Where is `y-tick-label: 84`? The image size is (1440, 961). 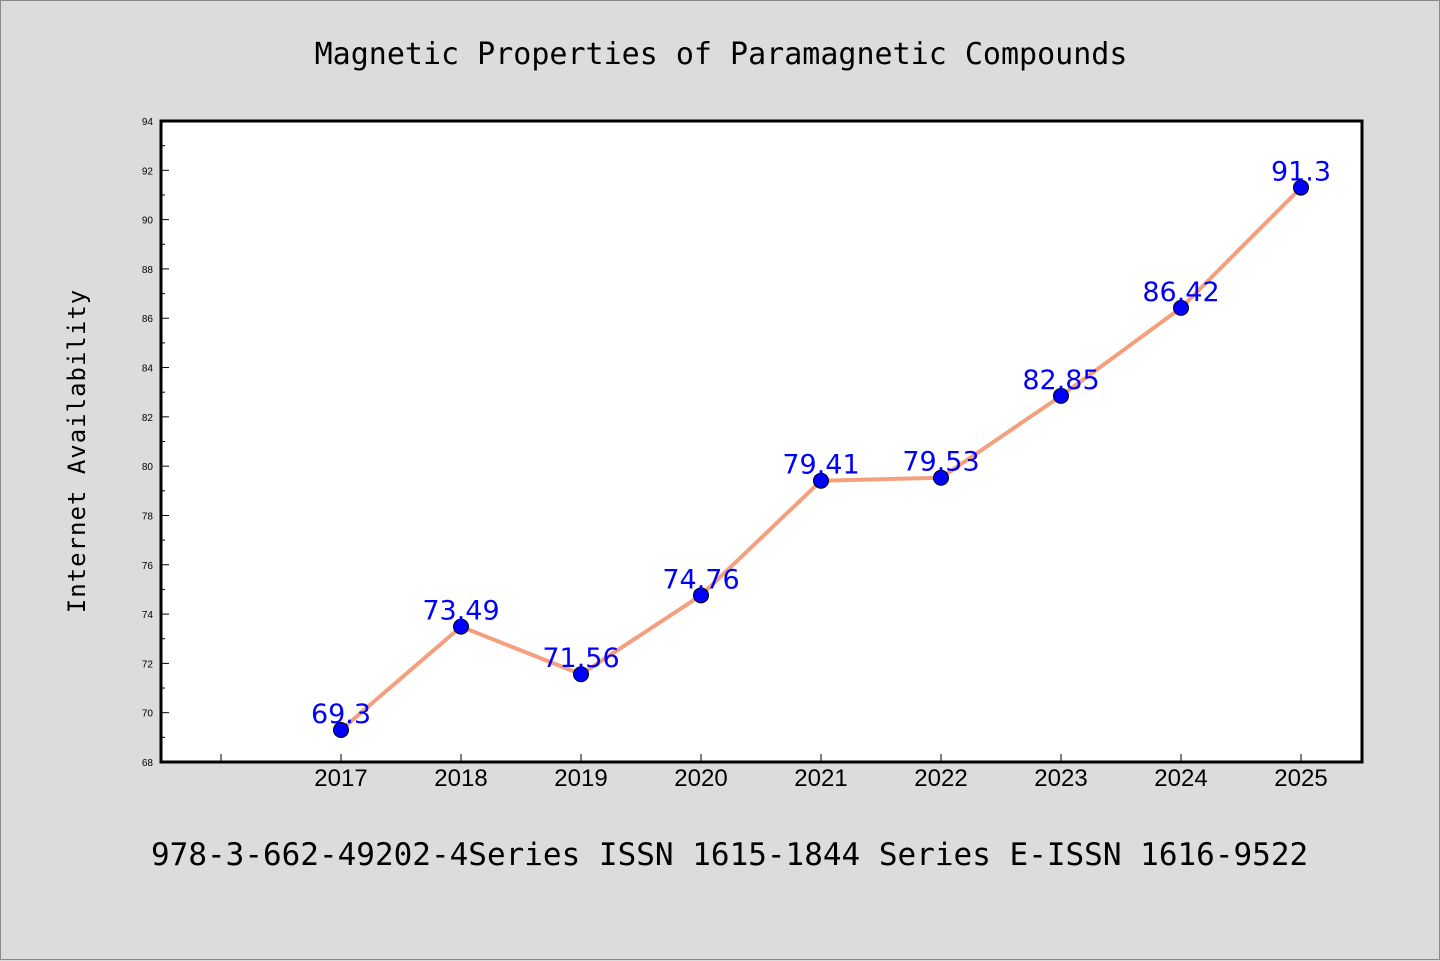 y-tick-label: 84 is located at coordinates (148, 369).